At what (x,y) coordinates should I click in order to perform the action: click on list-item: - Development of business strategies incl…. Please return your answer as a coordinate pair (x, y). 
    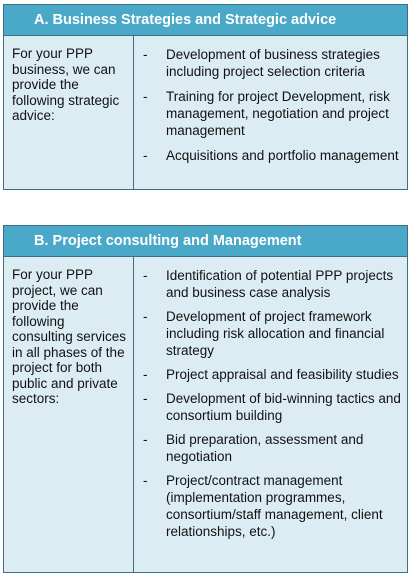
    Looking at the image, I should click on (268, 63).